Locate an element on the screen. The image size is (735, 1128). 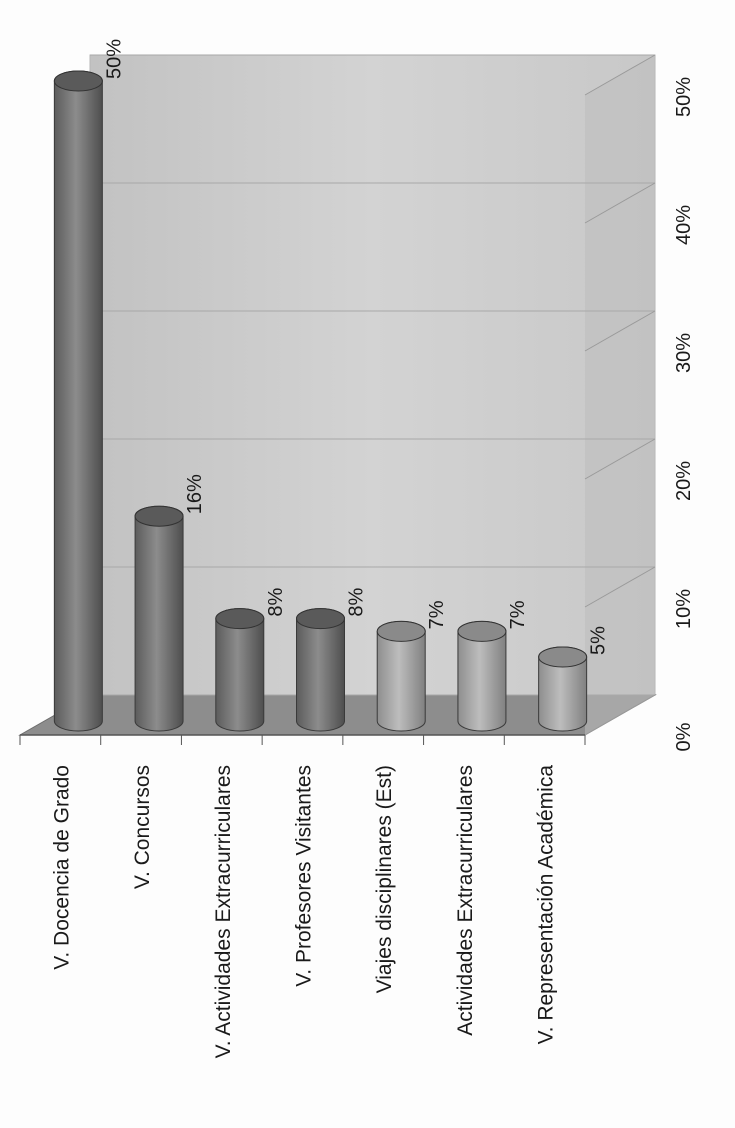
value-tick-label: 30% is located at coordinates (684, 353).